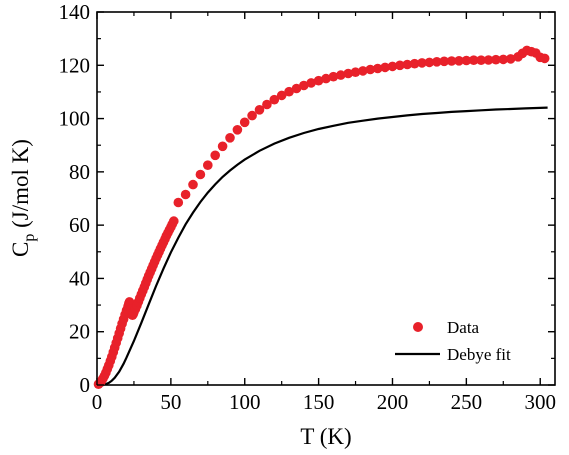 The image size is (569, 455). What do you see at coordinates (245, 402) in the screenshot?
I see `x-tick-label: 100` at bounding box center [245, 402].